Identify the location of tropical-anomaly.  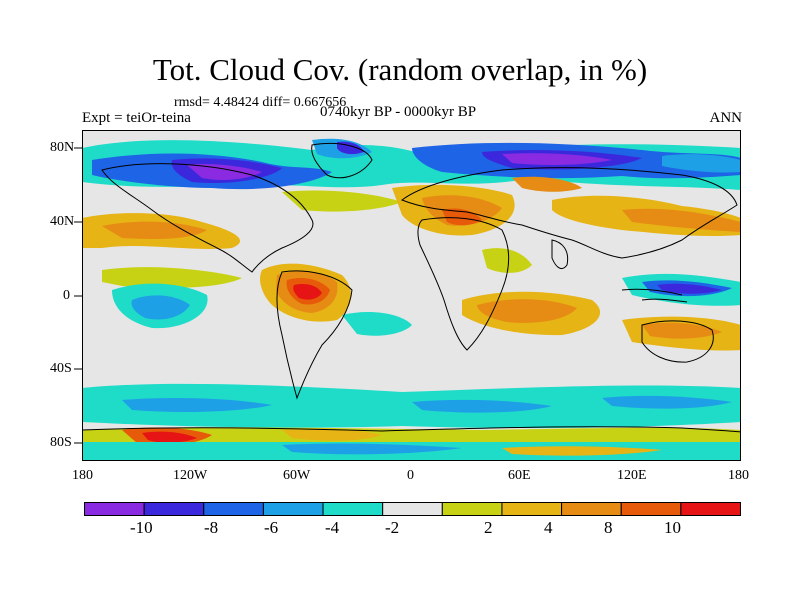
(421, 299).